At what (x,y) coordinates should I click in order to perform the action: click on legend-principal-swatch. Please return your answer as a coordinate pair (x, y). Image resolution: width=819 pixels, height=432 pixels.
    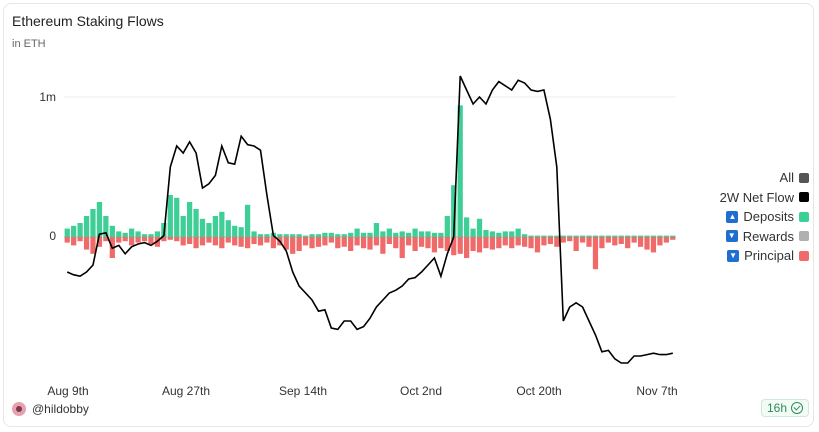
    Looking at the image, I should click on (804, 255).